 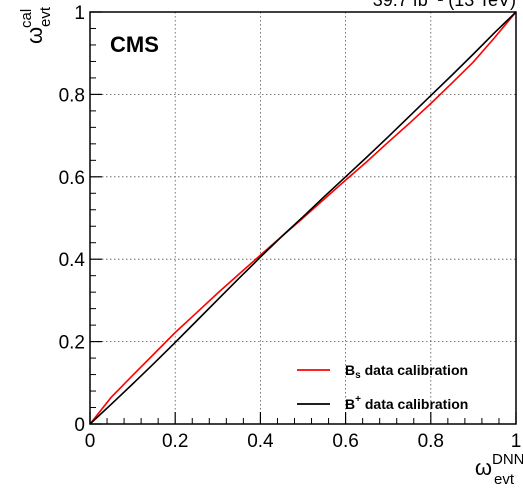 I want to click on y-axis-label-sup: cal, so click(x=26, y=18).